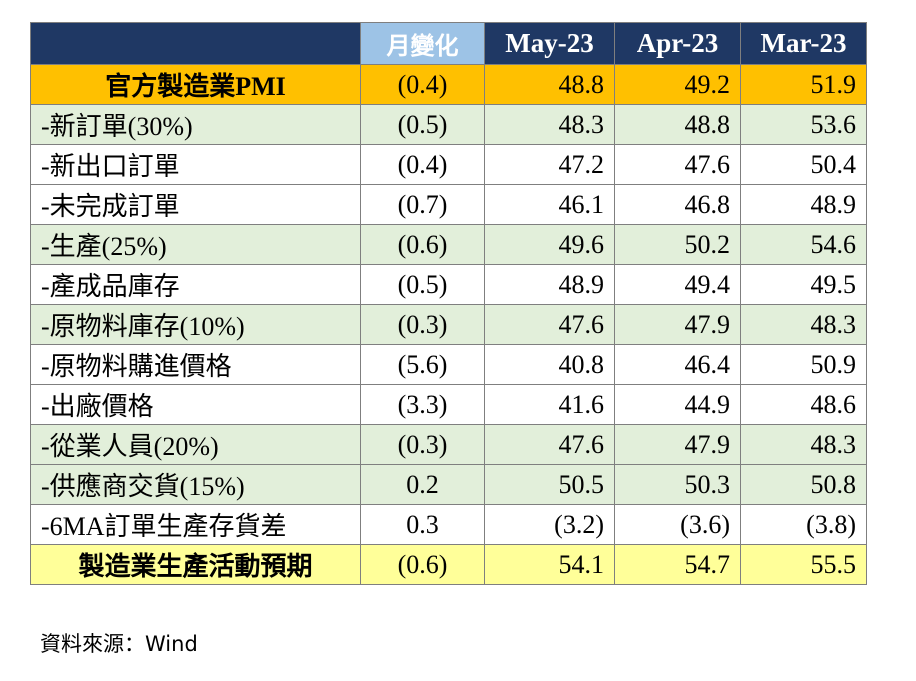 The width and height of the screenshot is (916, 681). I want to click on value-cell: 51.9, so click(803, 84).